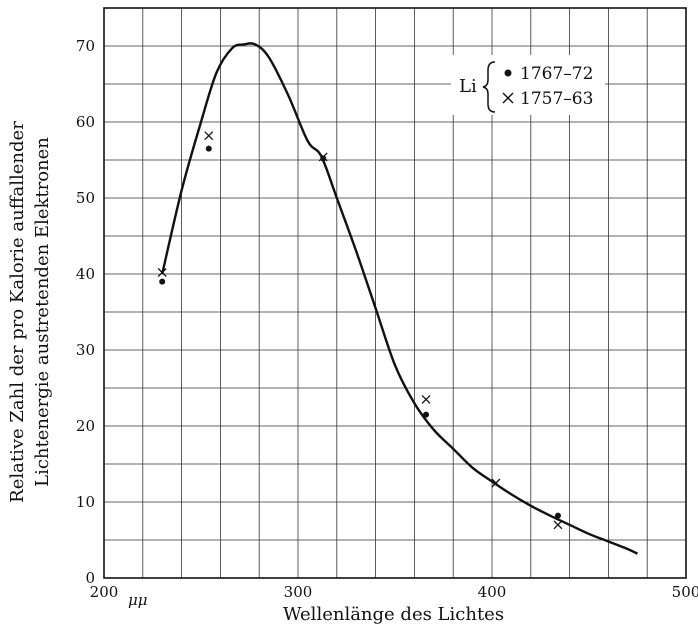 This screenshot has width=698, height=634. I want to click on legend-brace, so click(489, 87).